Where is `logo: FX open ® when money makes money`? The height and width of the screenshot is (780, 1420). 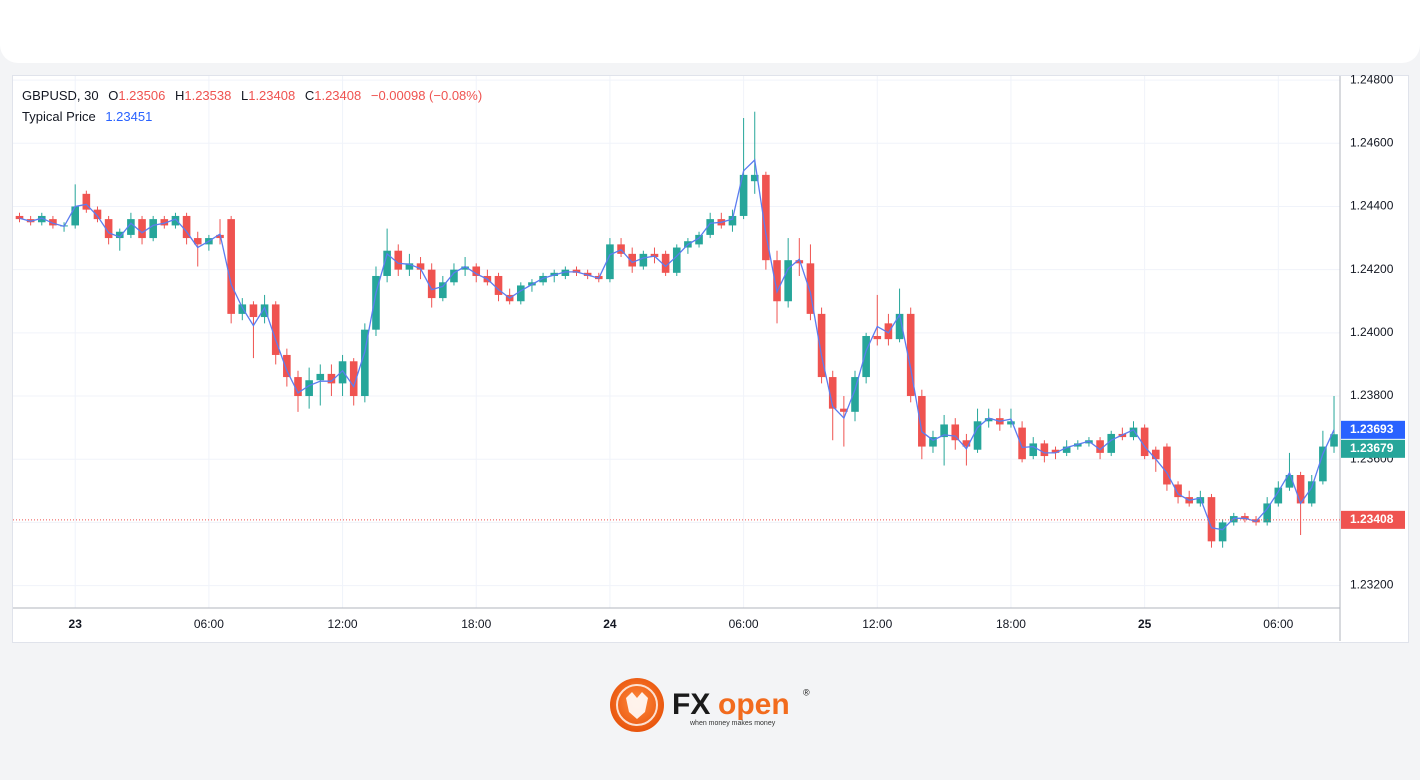
logo: FX open ® when money makes money is located at coordinates (710, 705).